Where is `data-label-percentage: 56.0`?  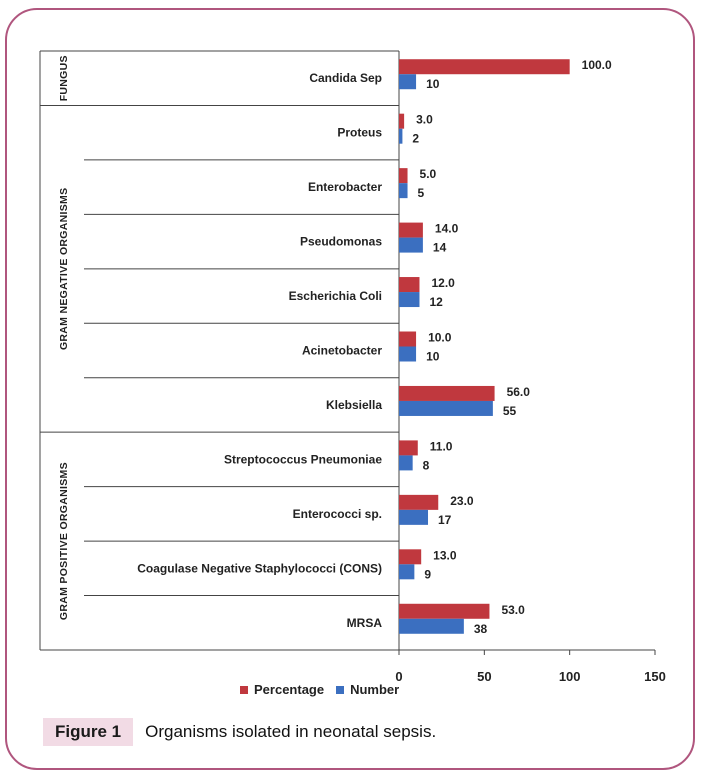
data-label-percentage: 56.0 is located at coordinates (519, 392).